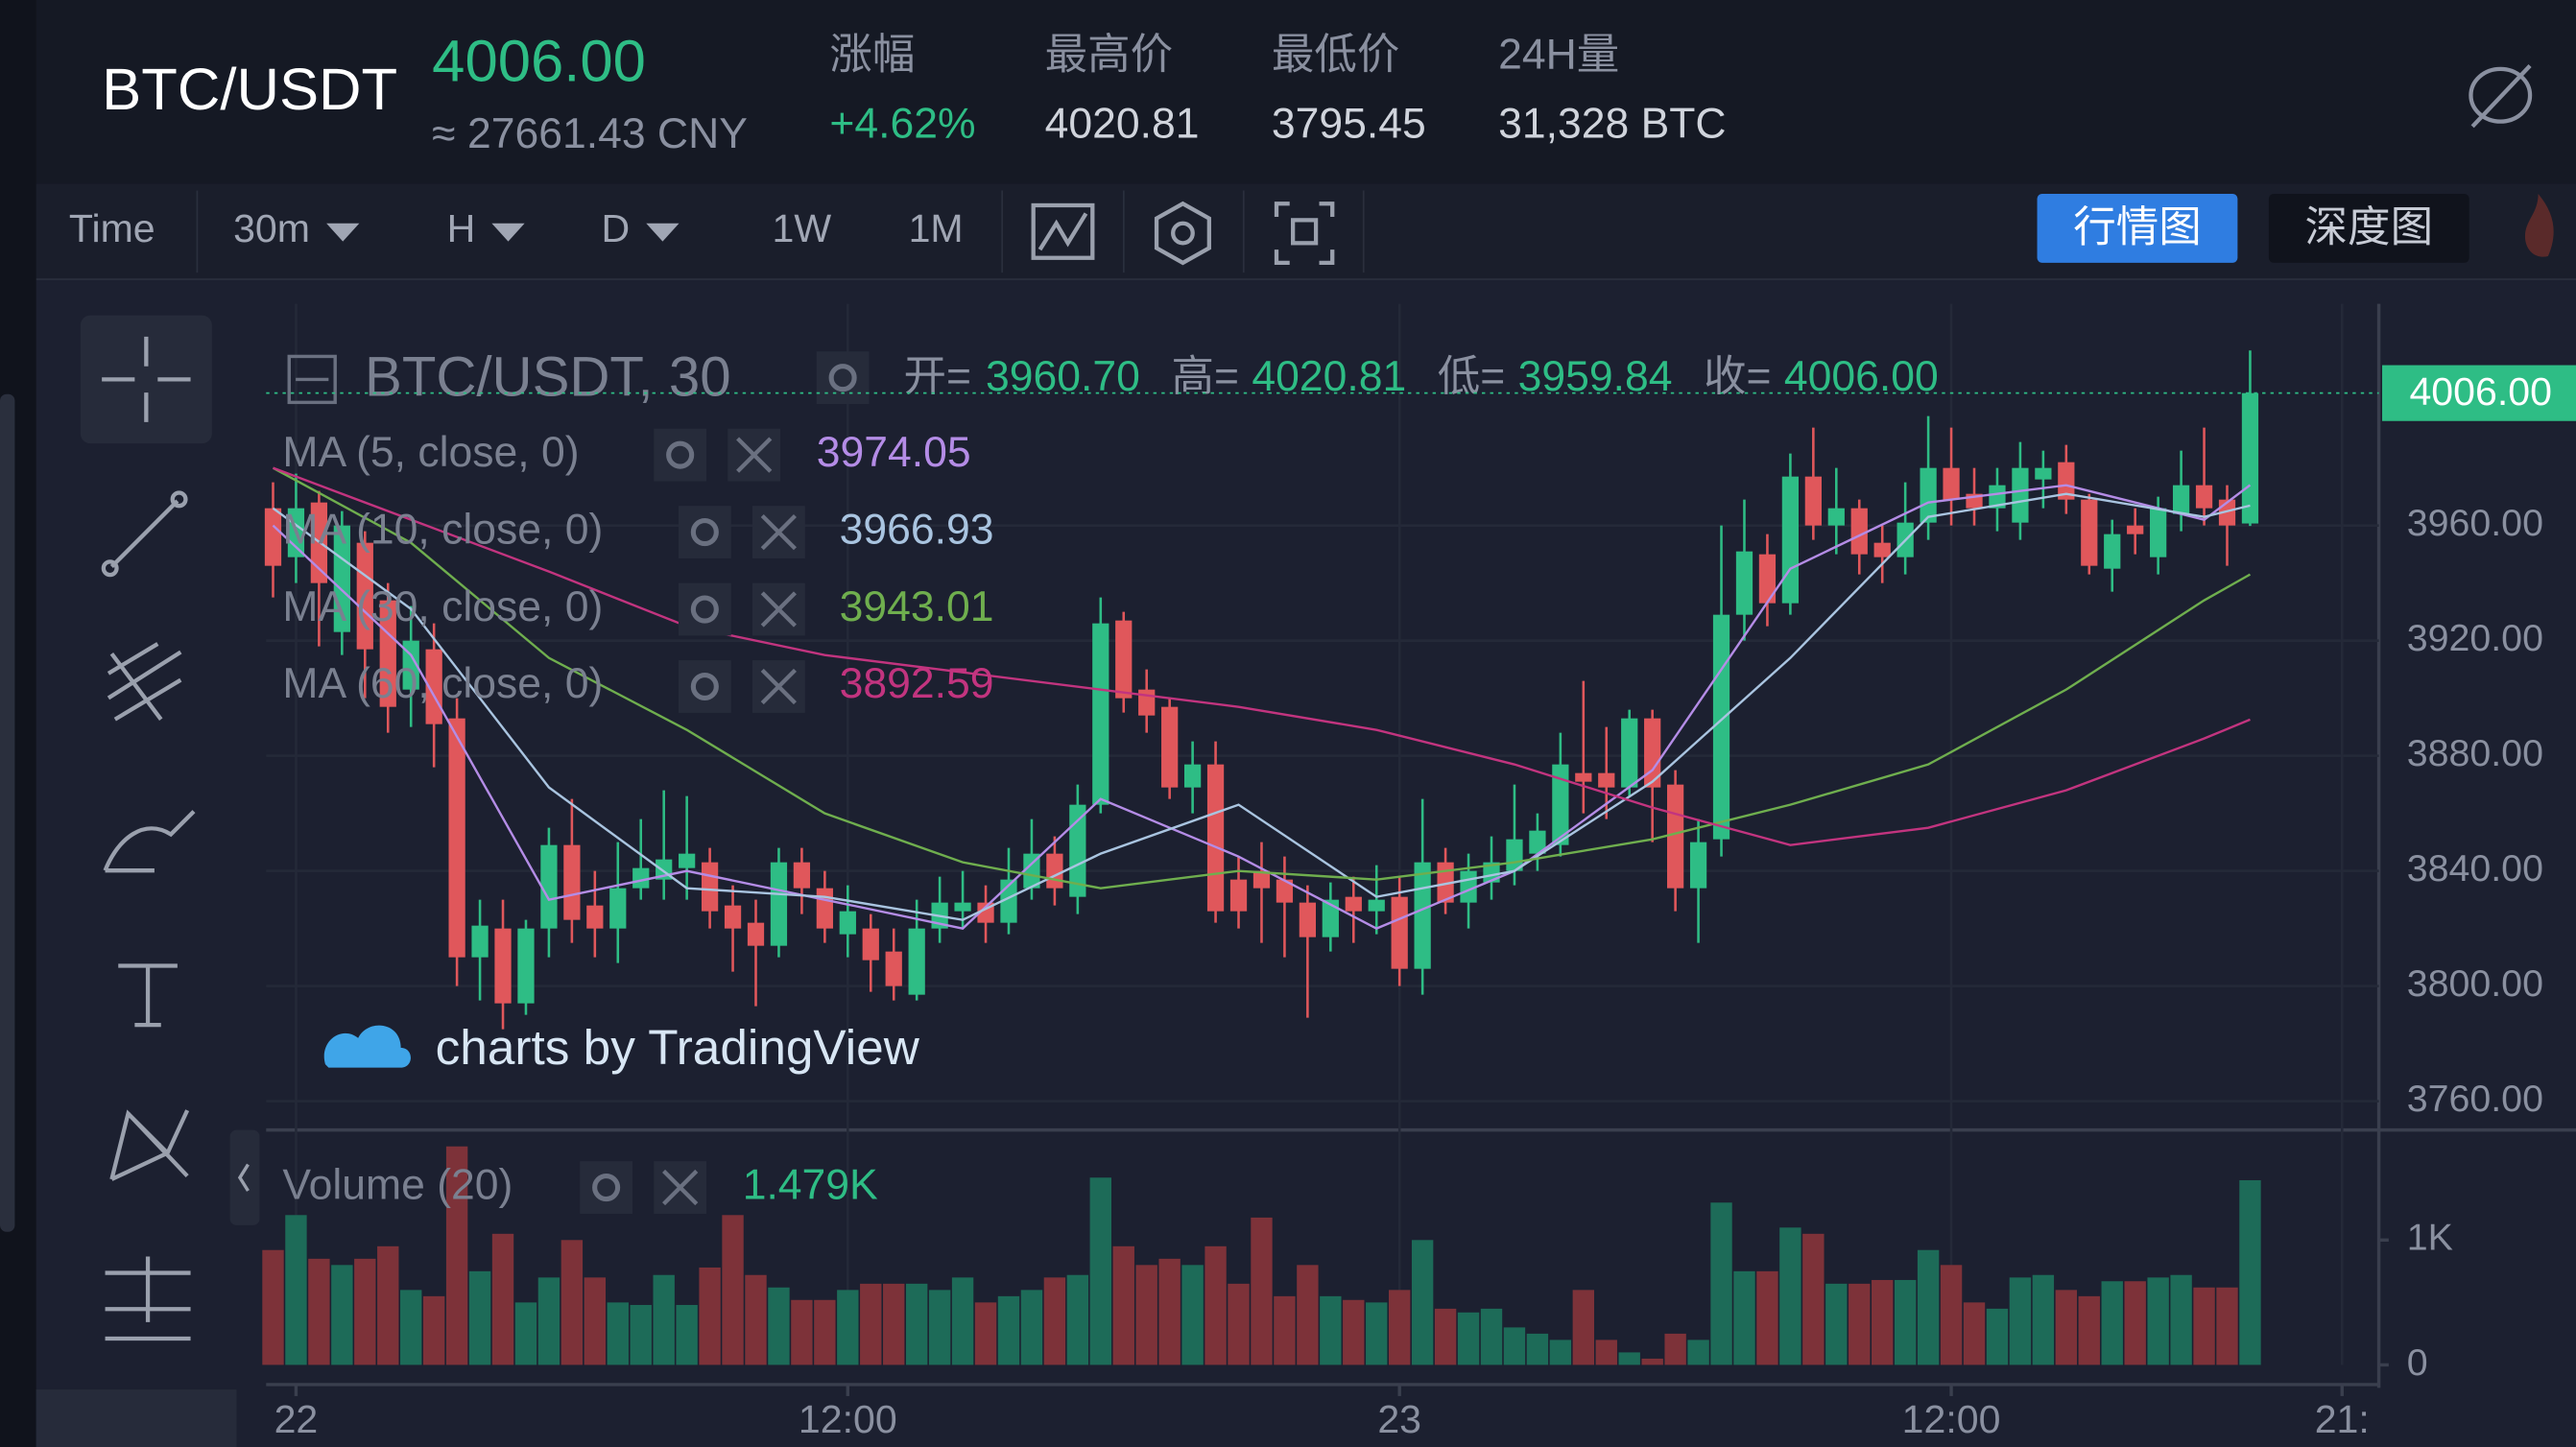  What do you see at coordinates (936, 228) in the screenshot?
I see `interval: 1M` at bounding box center [936, 228].